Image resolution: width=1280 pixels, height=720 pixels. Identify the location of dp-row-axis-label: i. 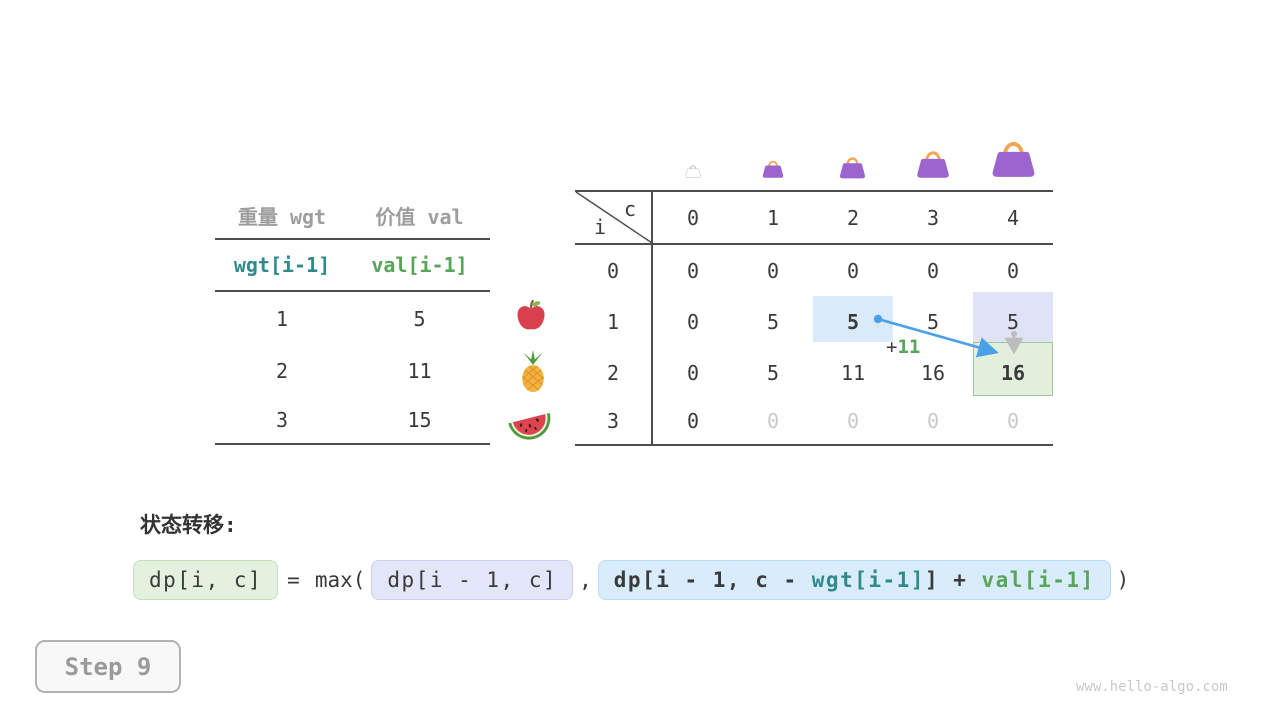
(600, 227).